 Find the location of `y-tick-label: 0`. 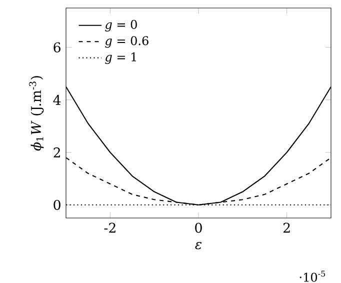

y-tick-label: 0 is located at coordinates (57, 205).